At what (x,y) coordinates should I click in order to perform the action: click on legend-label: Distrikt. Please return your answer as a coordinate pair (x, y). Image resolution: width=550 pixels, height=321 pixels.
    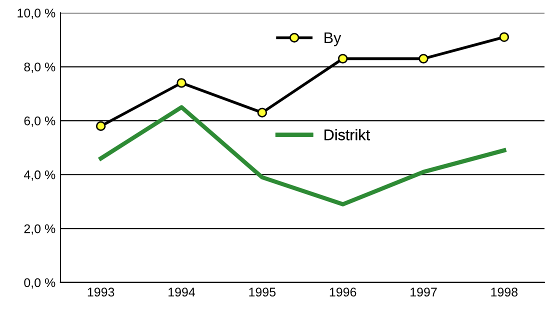
    Looking at the image, I should click on (347, 134).